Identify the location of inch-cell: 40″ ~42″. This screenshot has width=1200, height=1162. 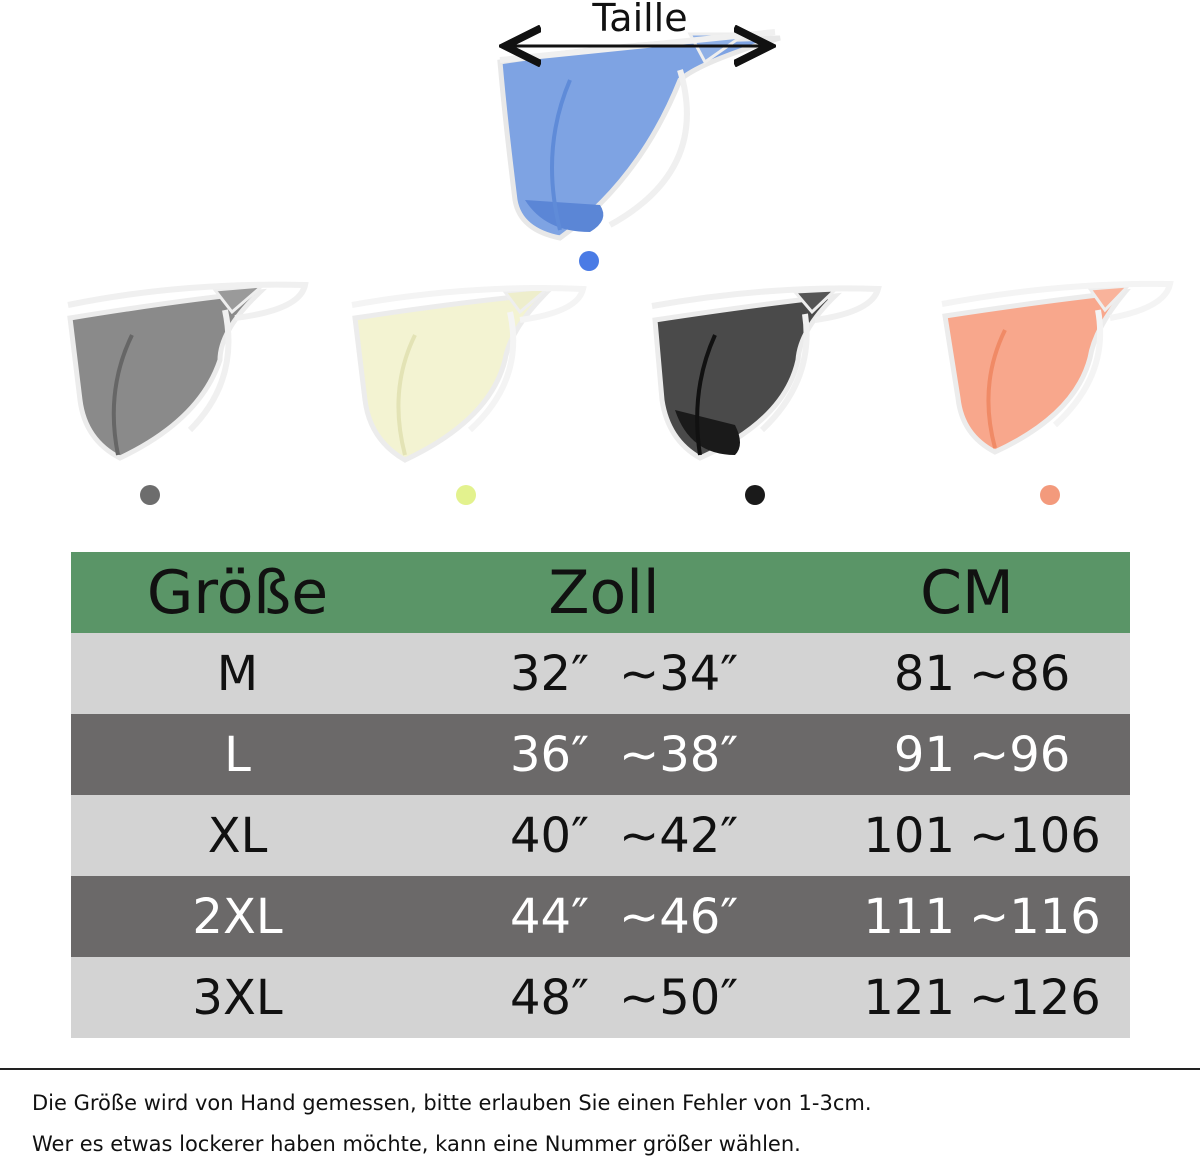
(604, 835).